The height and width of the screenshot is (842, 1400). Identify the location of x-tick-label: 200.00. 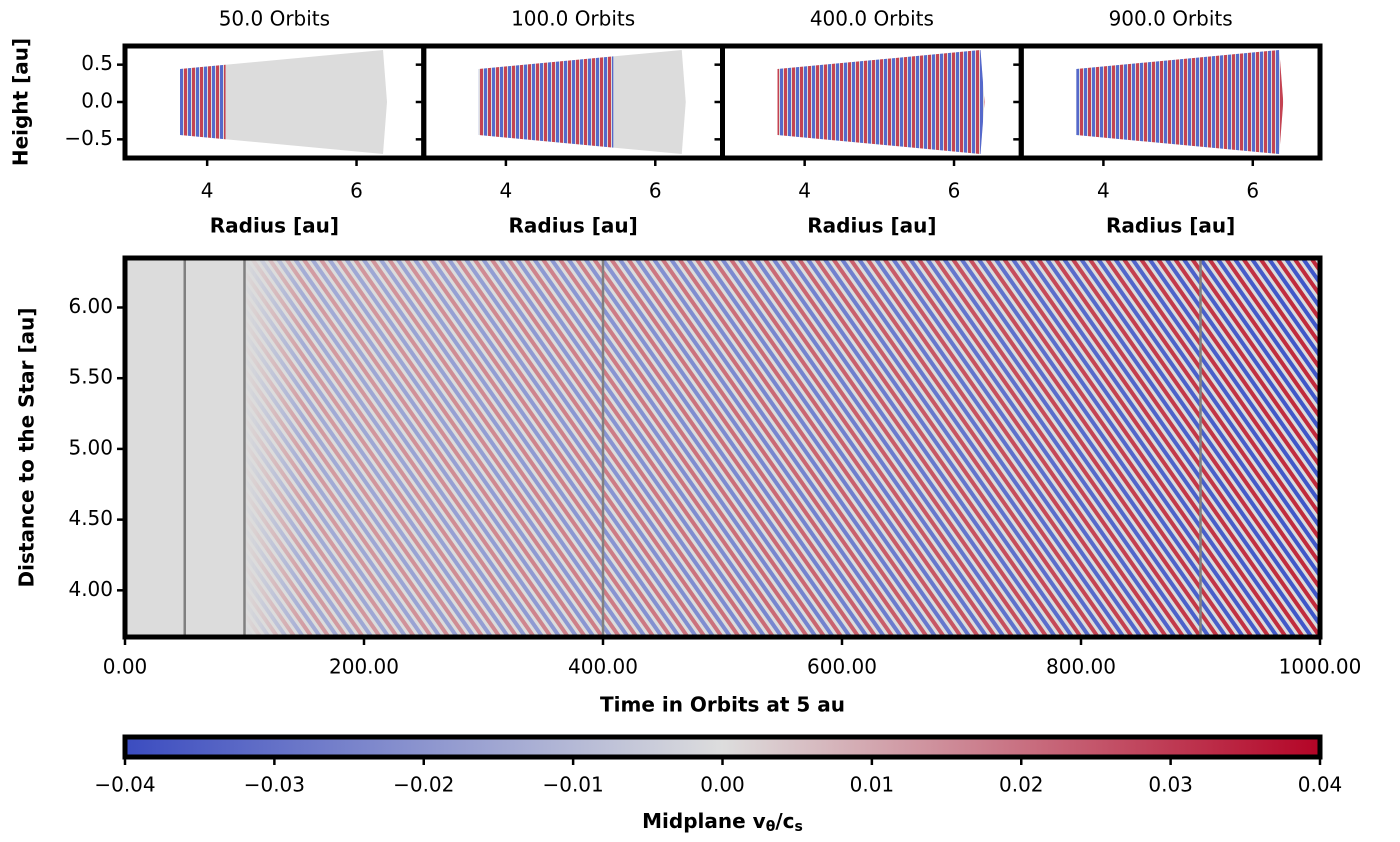
(364, 667).